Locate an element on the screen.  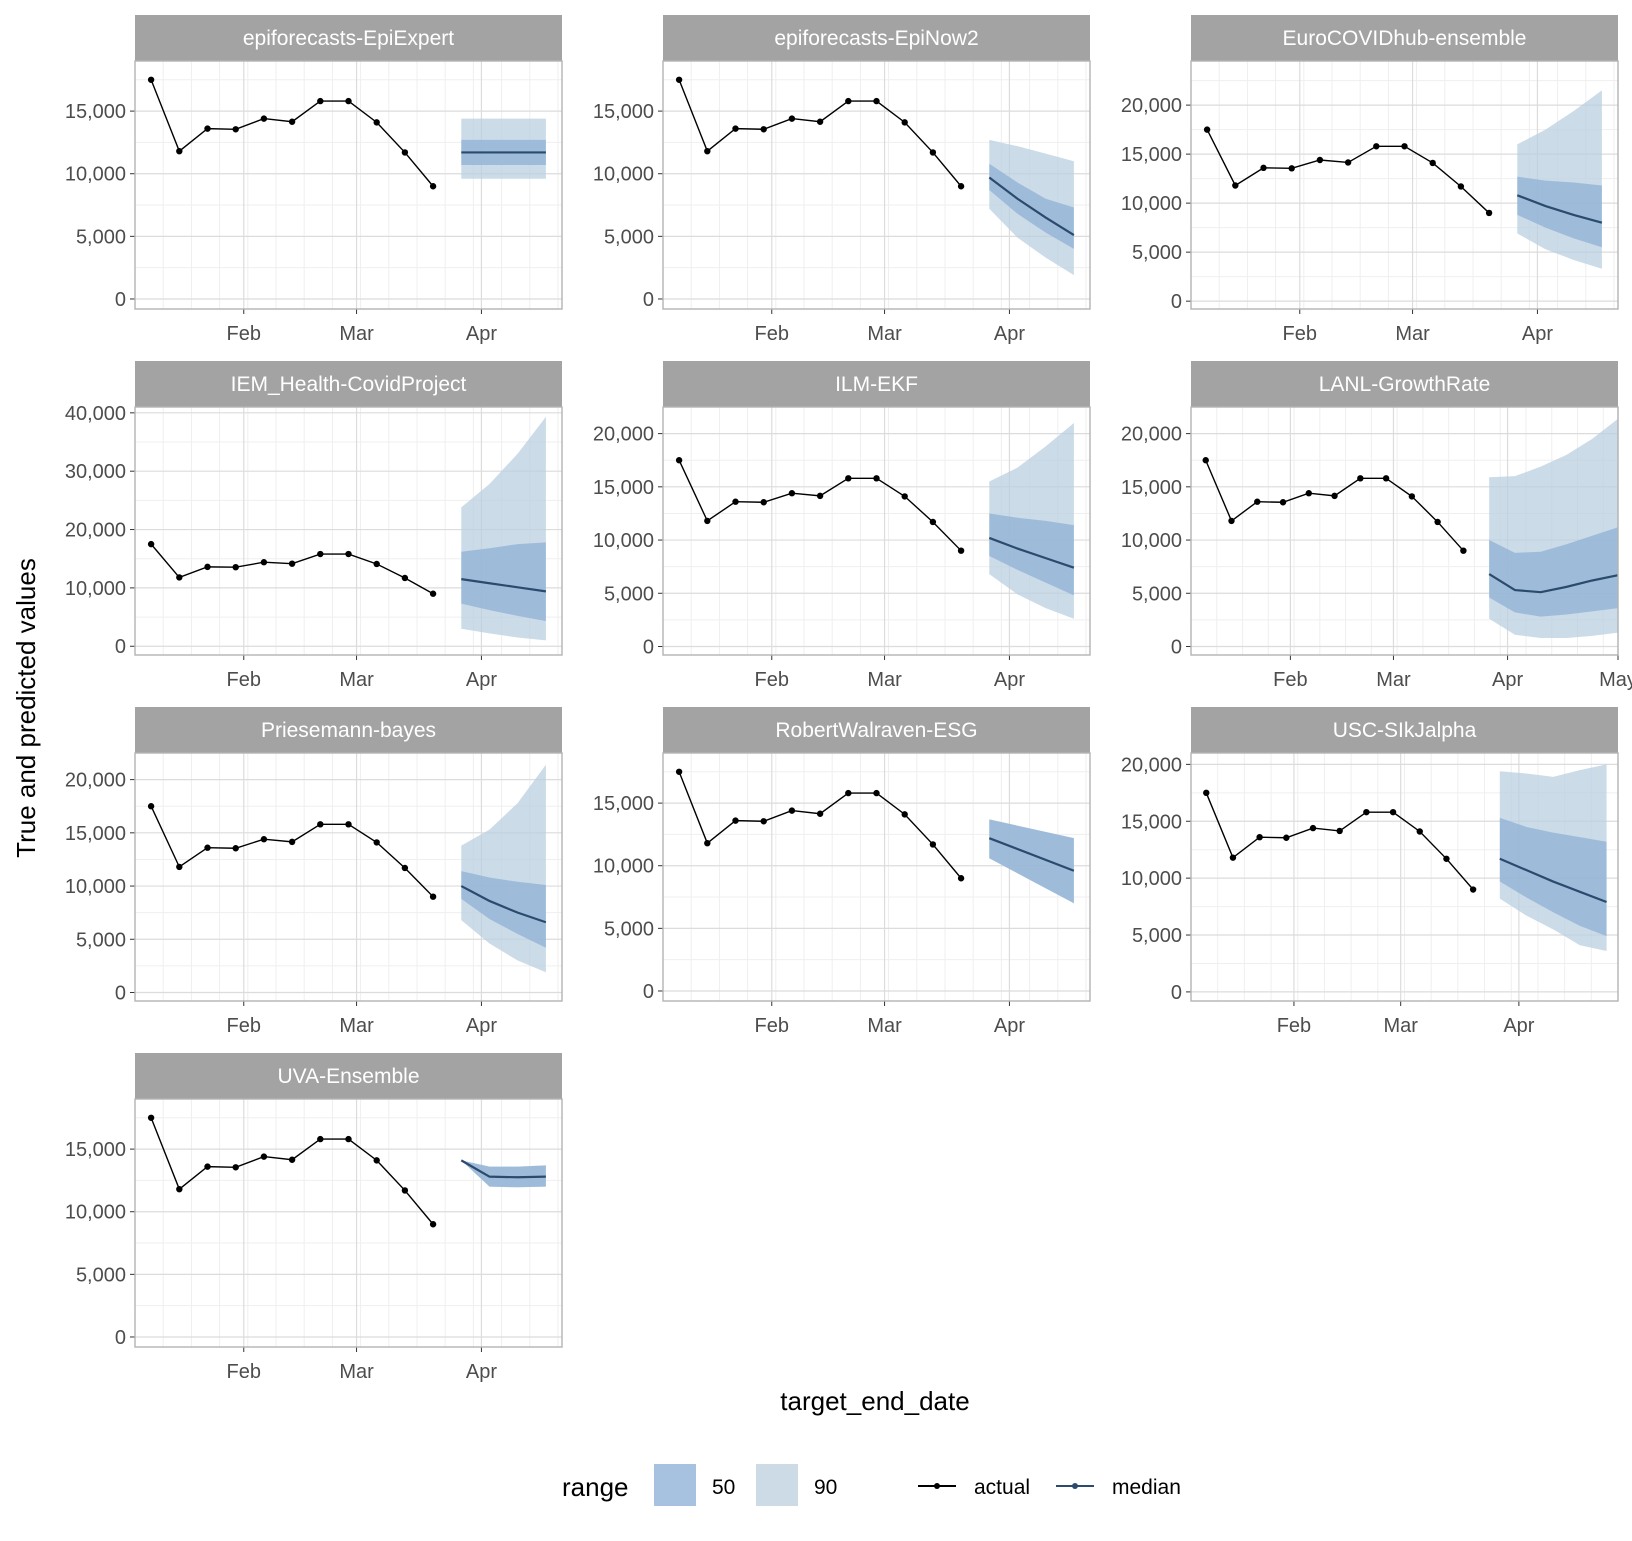
x-tick-label: May is located at coordinates (1615, 680).